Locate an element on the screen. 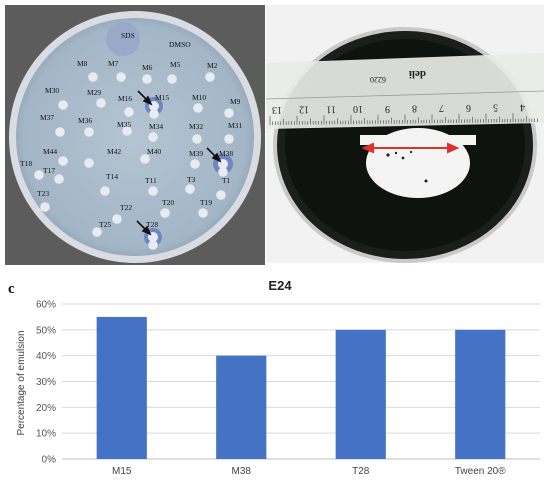 The width and height of the screenshot is (550, 481). ruler-number: 4 is located at coordinates (522, 106).